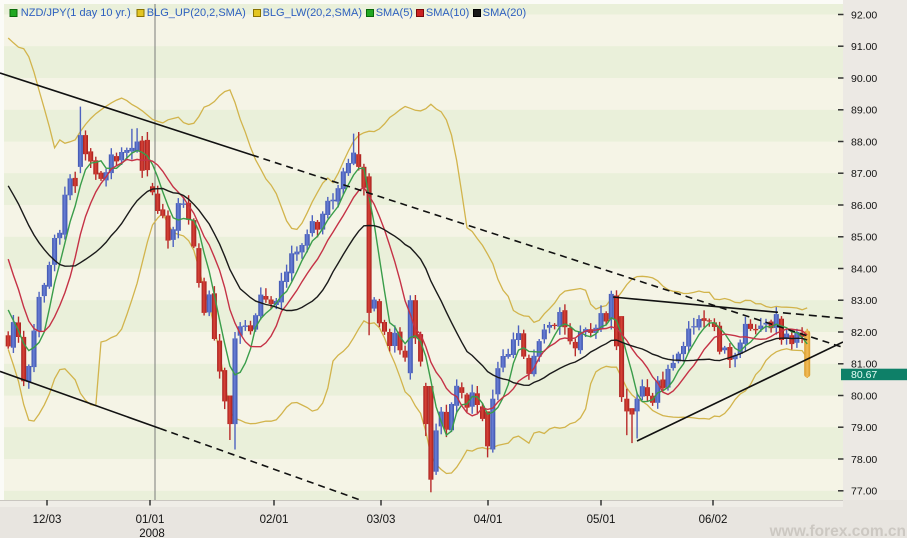 This screenshot has width=907, height=543. What do you see at coordinates (864, 142) in the screenshot?
I see `svg-text: 88.00` at bounding box center [864, 142].